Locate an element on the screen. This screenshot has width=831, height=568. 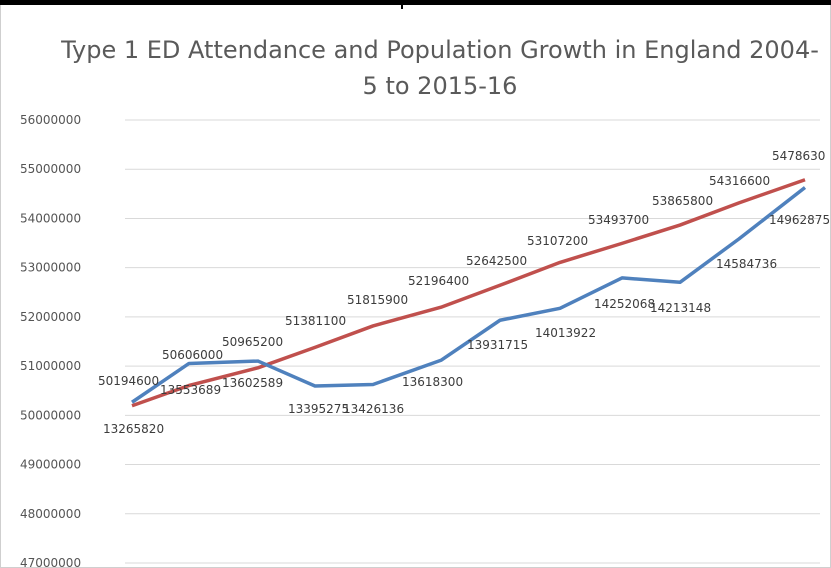
data-label-attendance: 14252068 is located at coordinates (624, 304).